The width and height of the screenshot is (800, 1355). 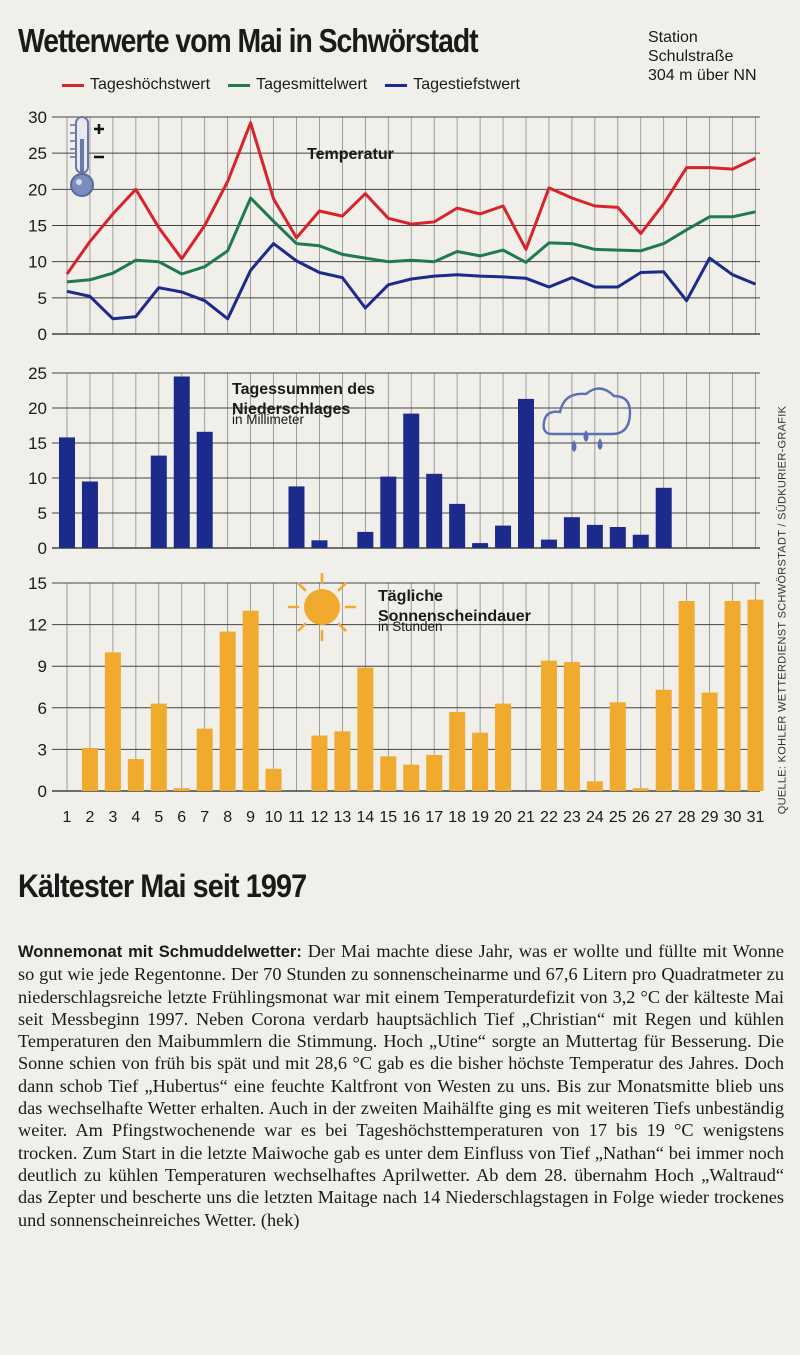 What do you see at coordinates (296, 817) in the screenshot?
I see `xtick-day-11: 11` at bounding box center [296, 817].